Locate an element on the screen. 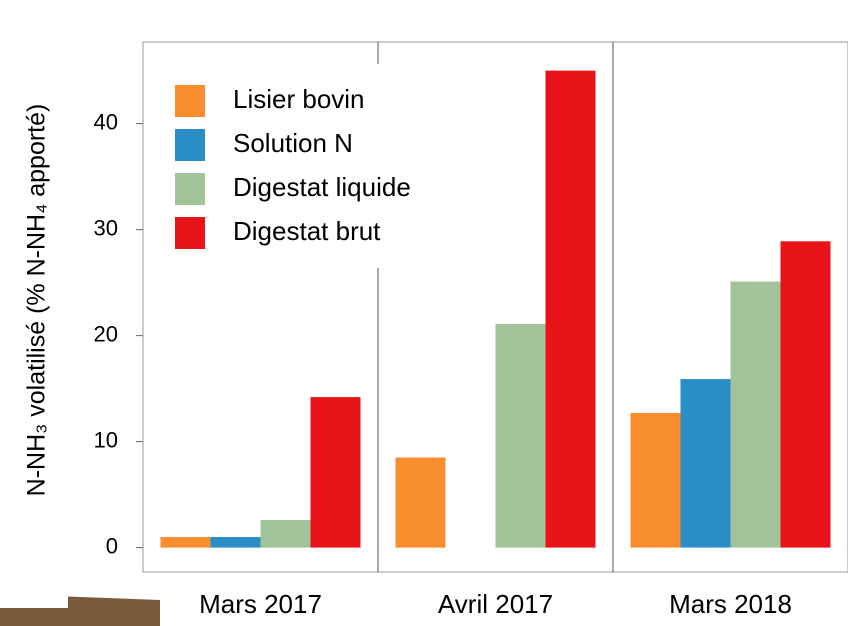  legend-label: Solution N is located at coordinates (293, 143).